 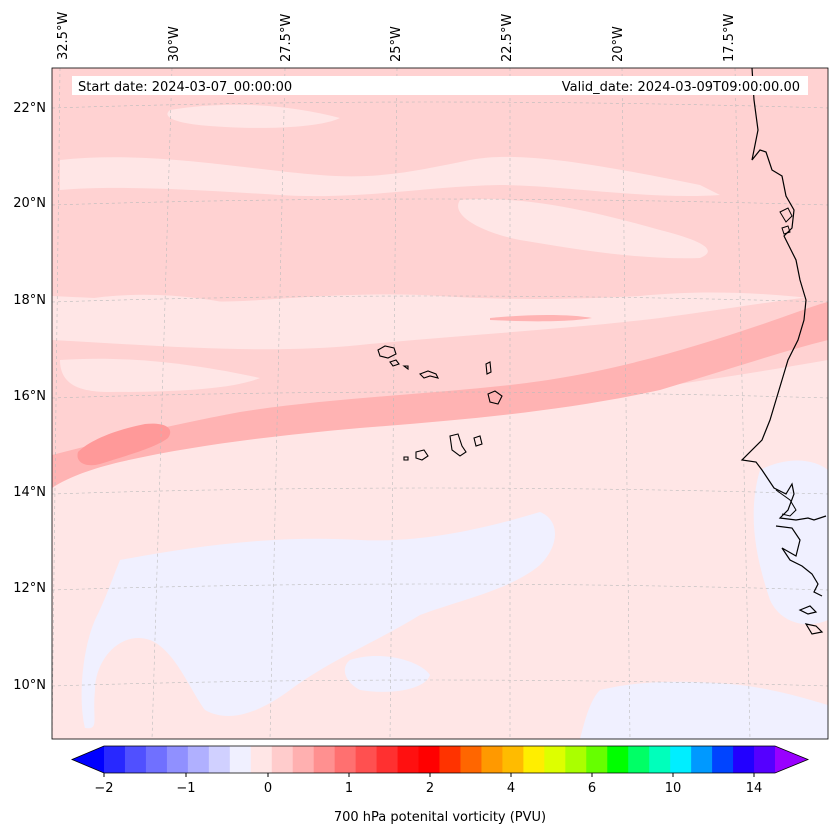 I want to click on lat-label-20n: 20°N, so click(x=29, y=203).